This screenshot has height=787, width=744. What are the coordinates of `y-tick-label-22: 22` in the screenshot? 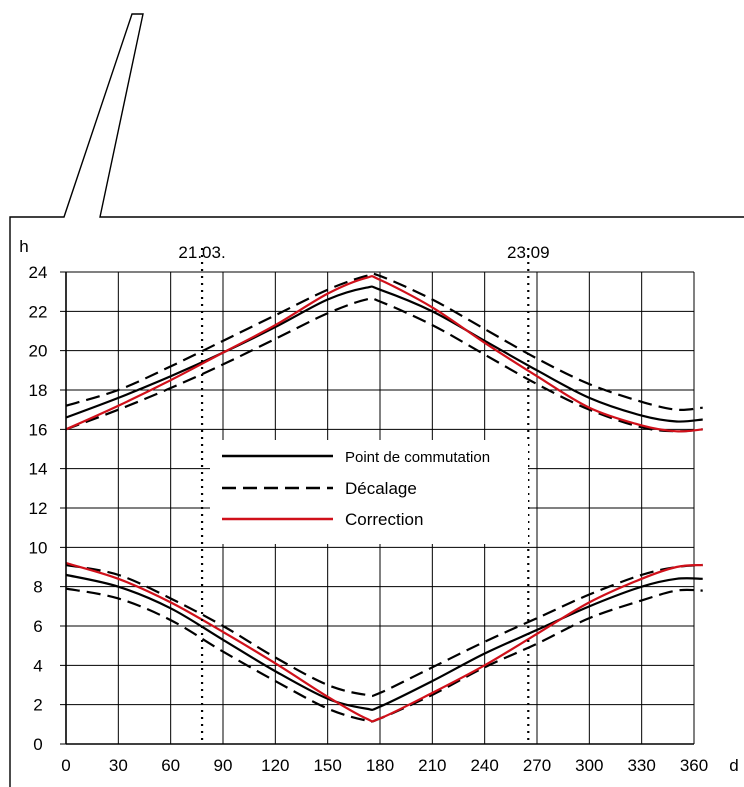 It's located at (38, 311).